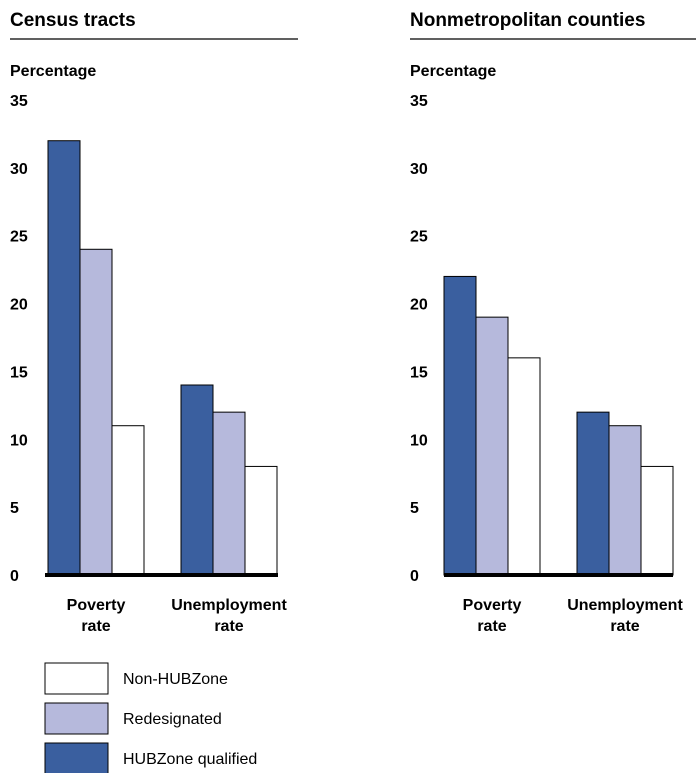 Image resolution: width=696 pixels, height=778 pixels. What do you see at coordinates (73, 20) in the screenshot?
I see `panel-title: Census tracts` at bounding box center [73, 20].